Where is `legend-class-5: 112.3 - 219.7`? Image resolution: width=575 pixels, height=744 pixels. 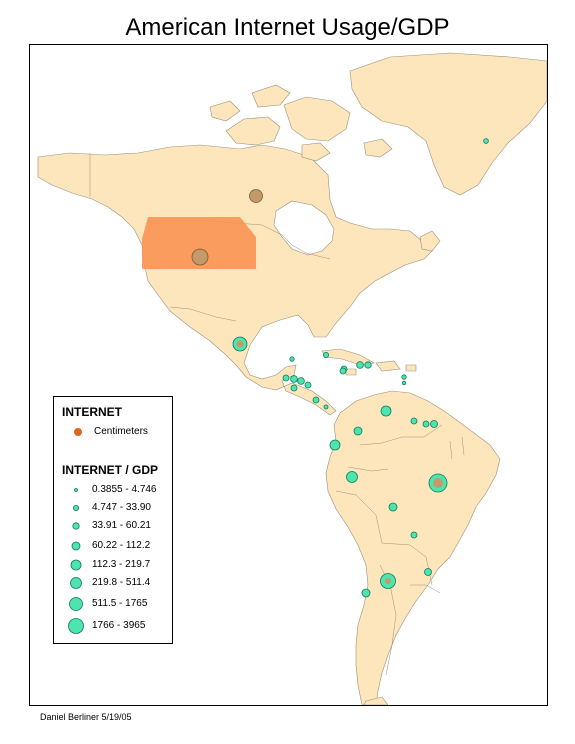 legend-class-5: 112.3 - 219.7 is located at coordinates (121, 564).